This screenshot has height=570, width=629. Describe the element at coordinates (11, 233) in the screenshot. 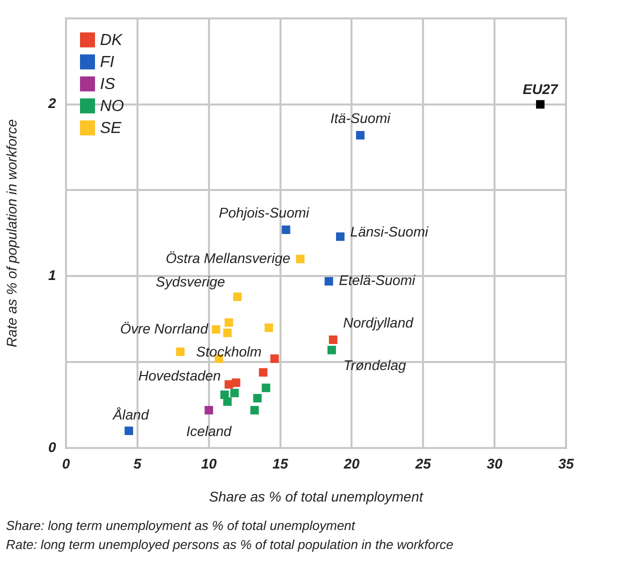

I see `y-axis-title: Rate as % of population in workforce` at that location.